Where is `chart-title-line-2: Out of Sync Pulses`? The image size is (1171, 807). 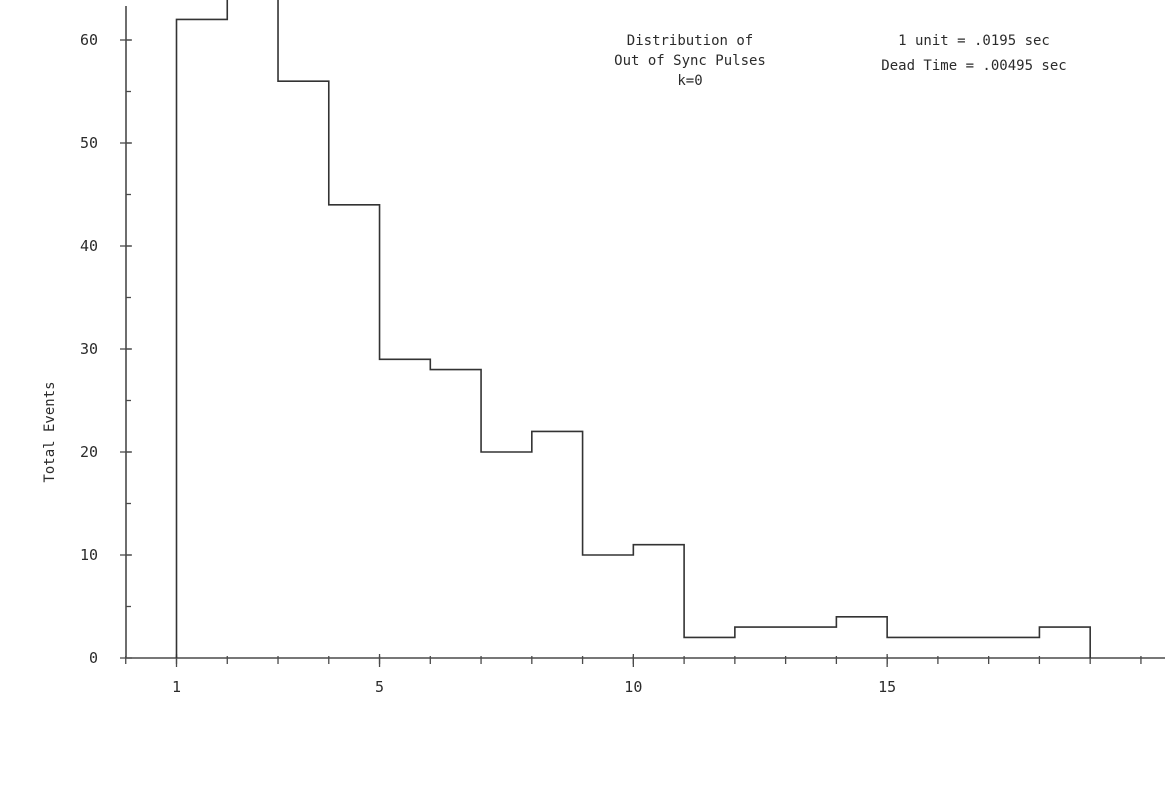
chart-title-line-2: Out of Sync Pulses is located at coordinates (690, 61).